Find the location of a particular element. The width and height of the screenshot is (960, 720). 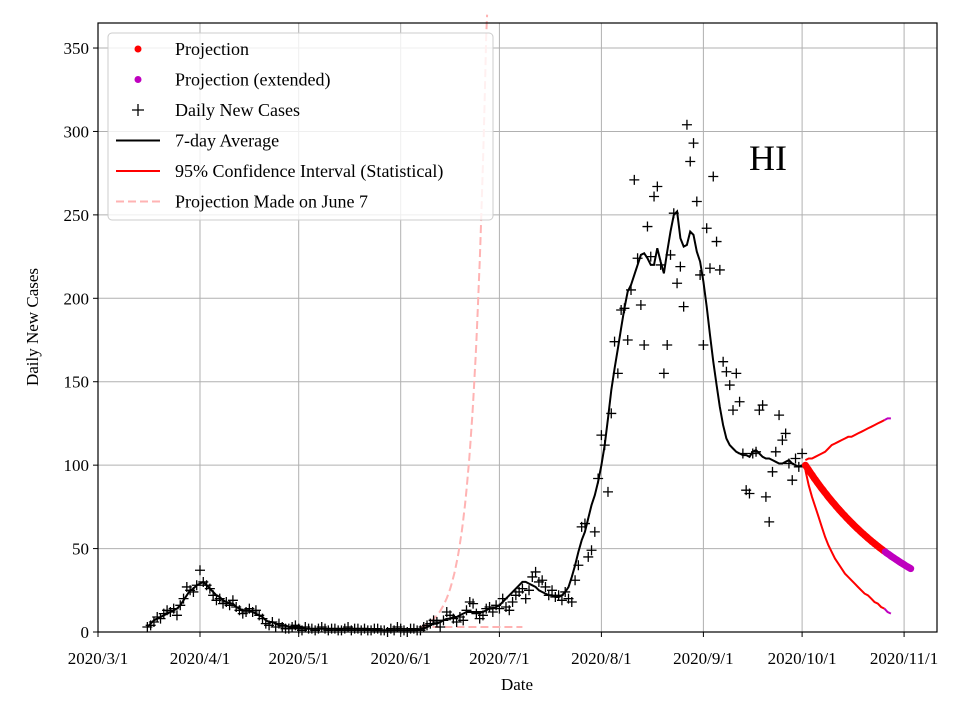

ci-upper-line is located at coordinates (844, 440).